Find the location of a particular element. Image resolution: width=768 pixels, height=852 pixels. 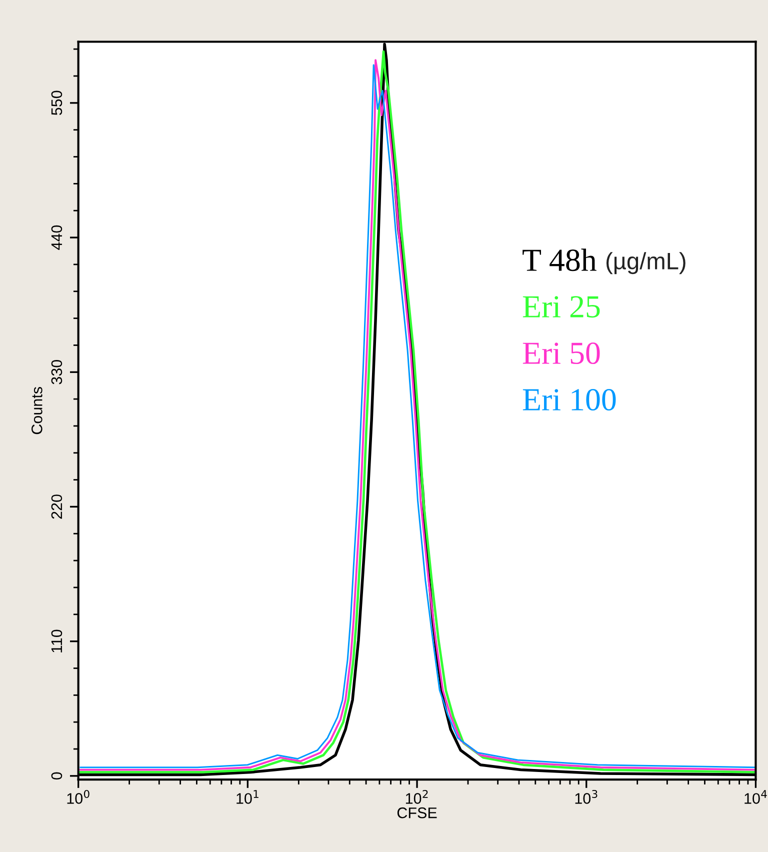

x-axis-title: CFSE is located at coordinates (417, 812).